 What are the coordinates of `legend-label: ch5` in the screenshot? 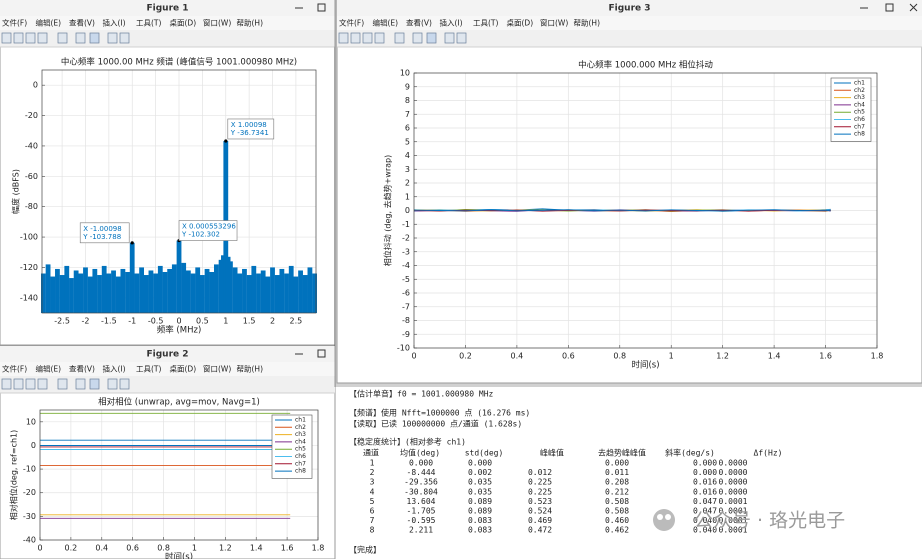 It's located at (859, 112).